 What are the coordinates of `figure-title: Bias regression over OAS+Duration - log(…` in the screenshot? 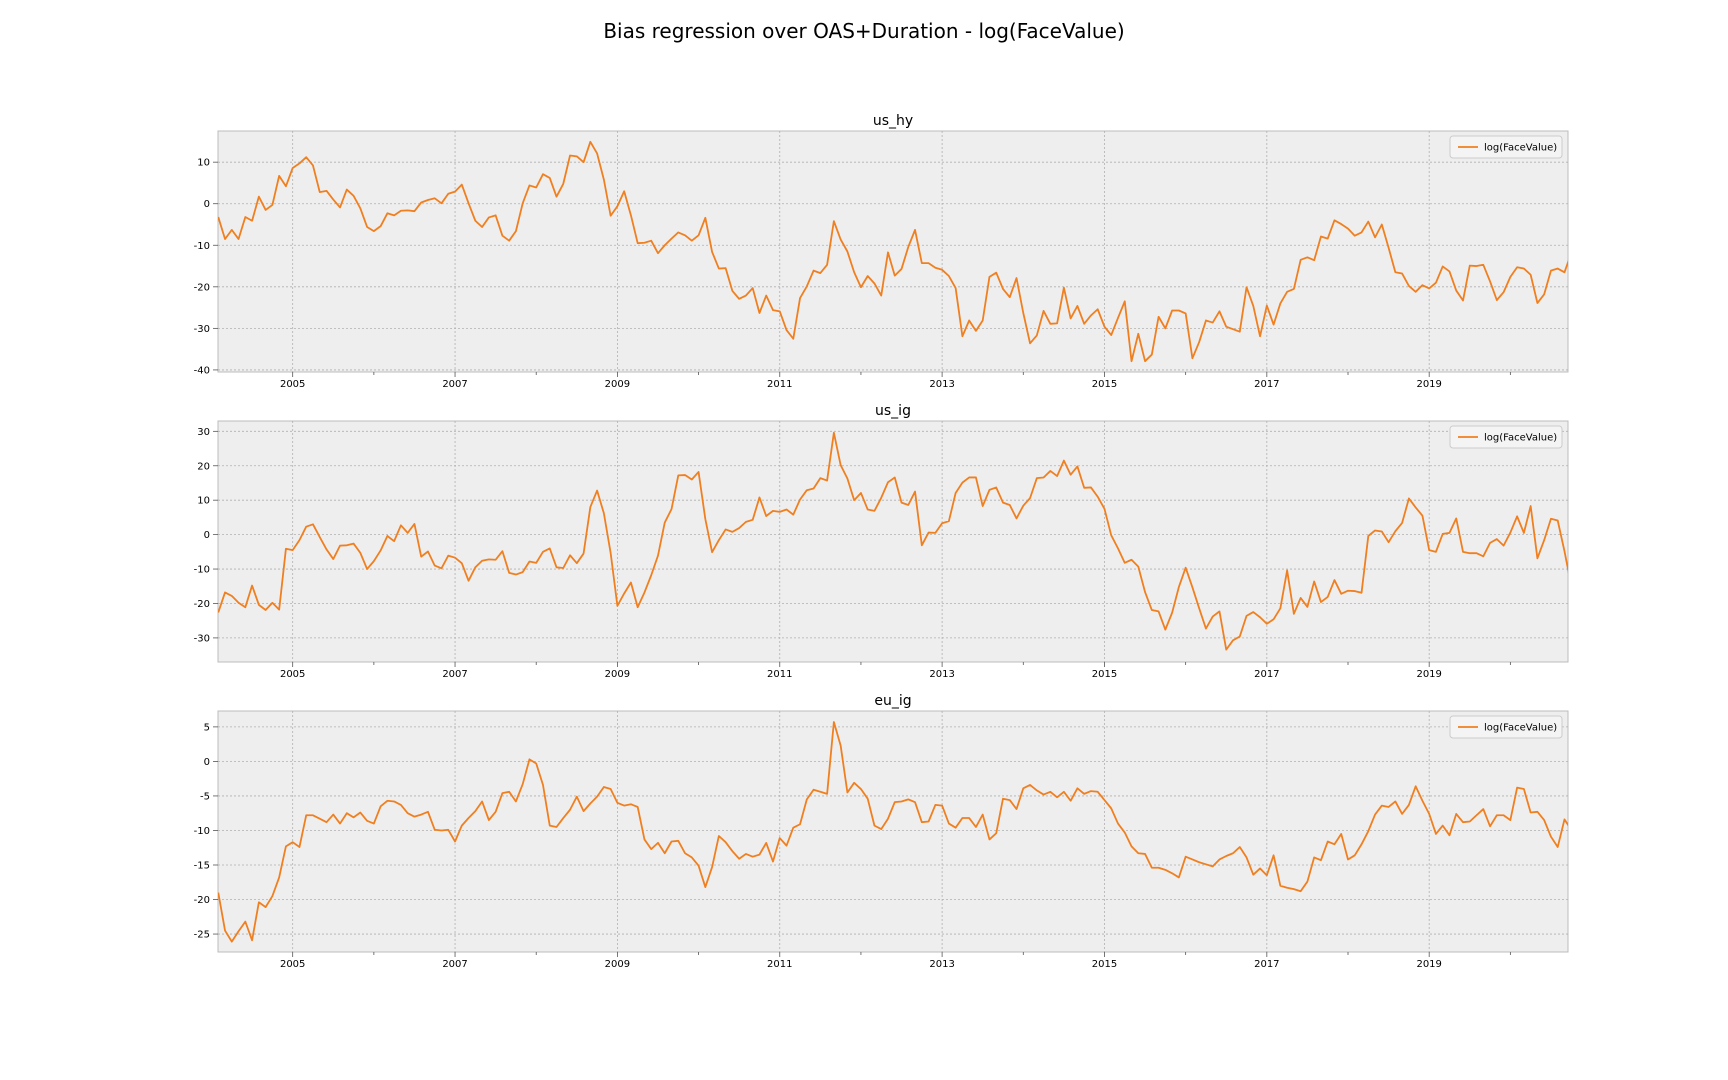 It's located at (863, 31).